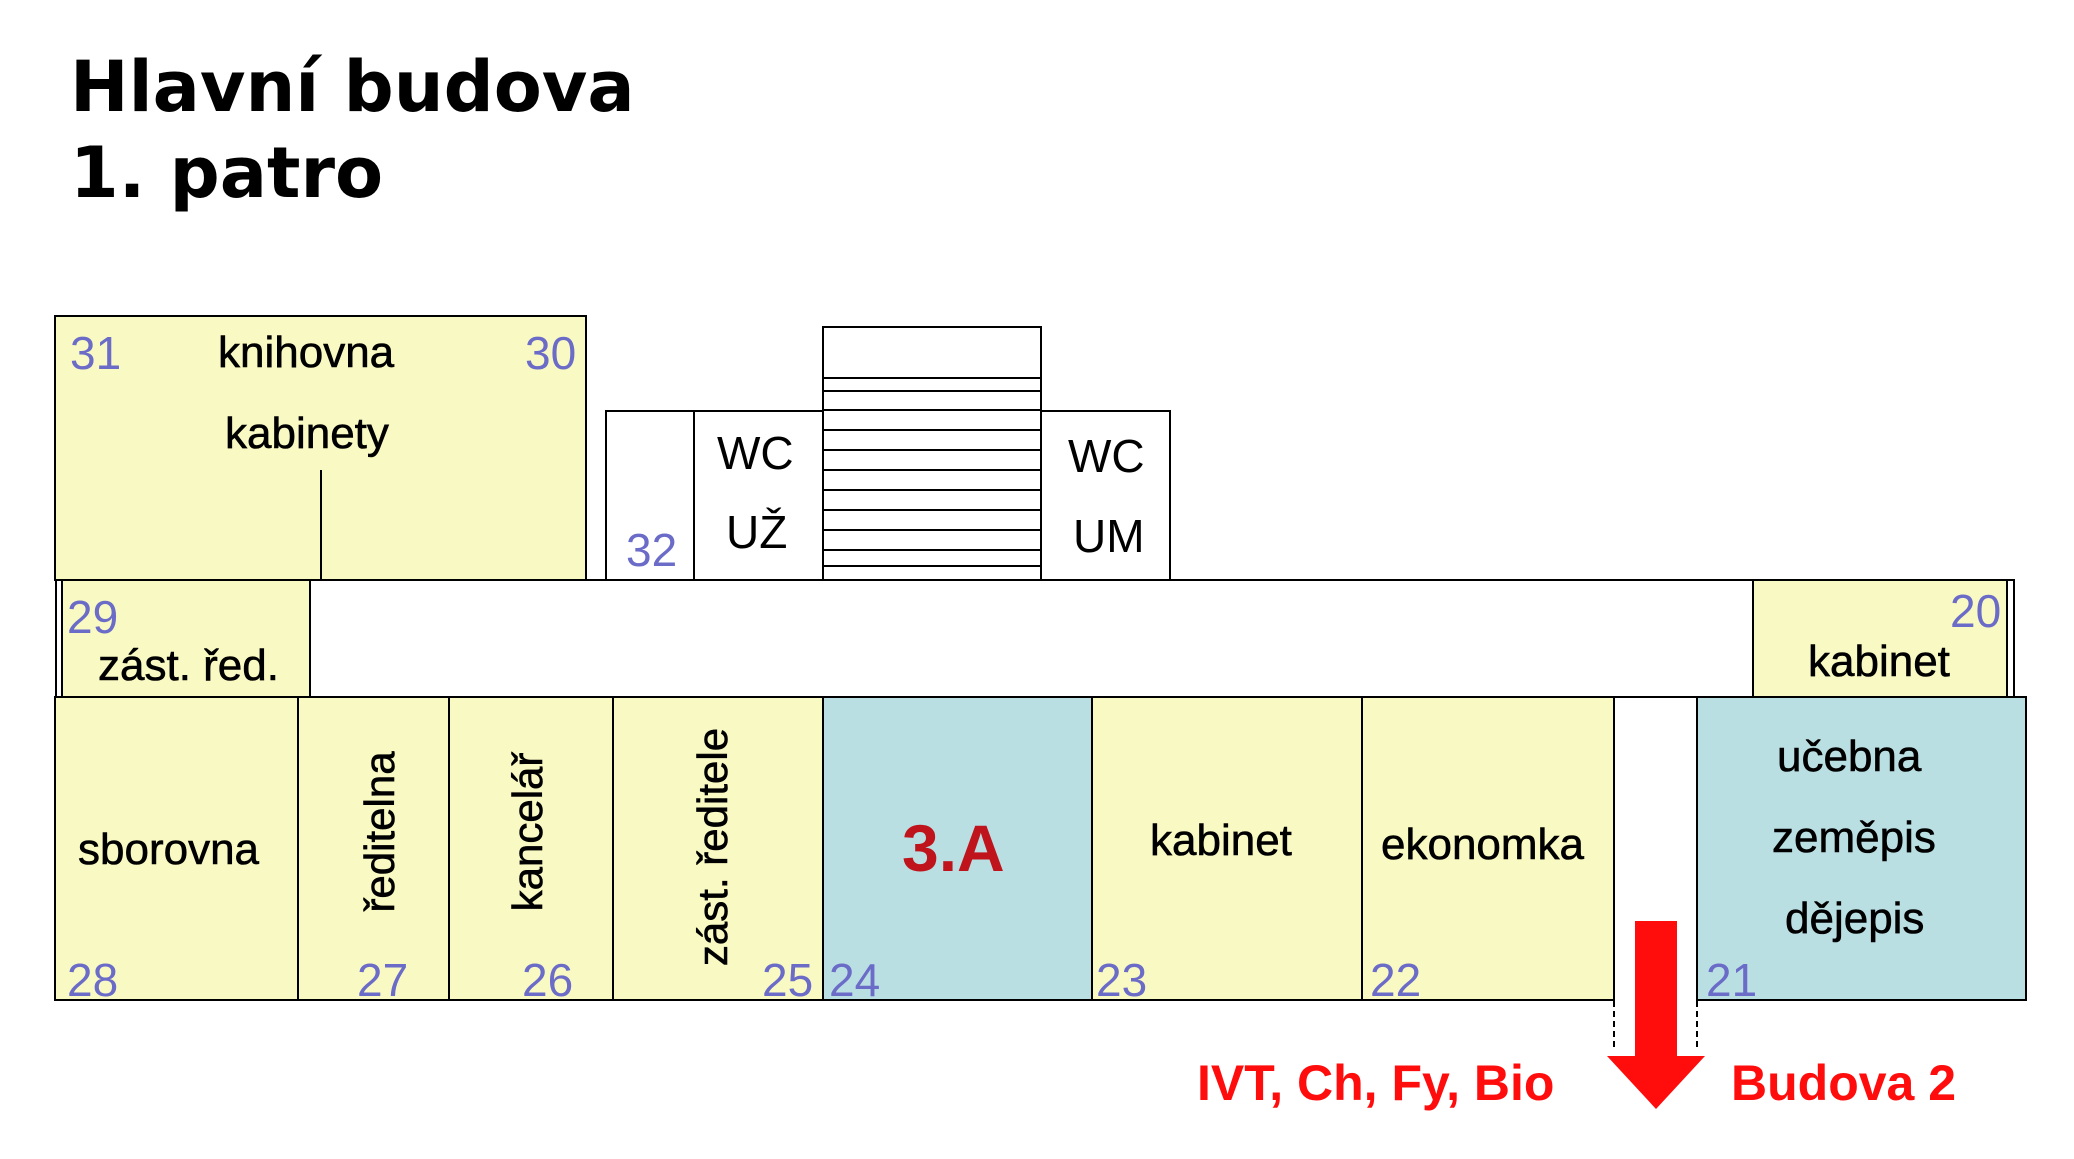 The height and width of the screenshot is (1159, 2074). What do you see at coordinates (1855, 918) in the screenshot?
I see `room-label-dejepis: dějepis` at bounding box center [1855, 918].